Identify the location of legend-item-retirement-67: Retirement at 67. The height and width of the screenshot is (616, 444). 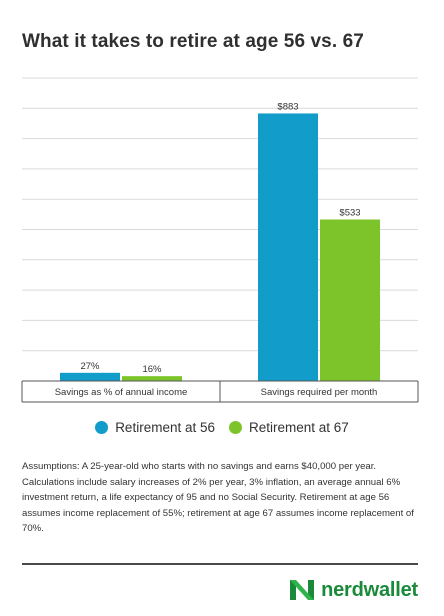
(289, 427).